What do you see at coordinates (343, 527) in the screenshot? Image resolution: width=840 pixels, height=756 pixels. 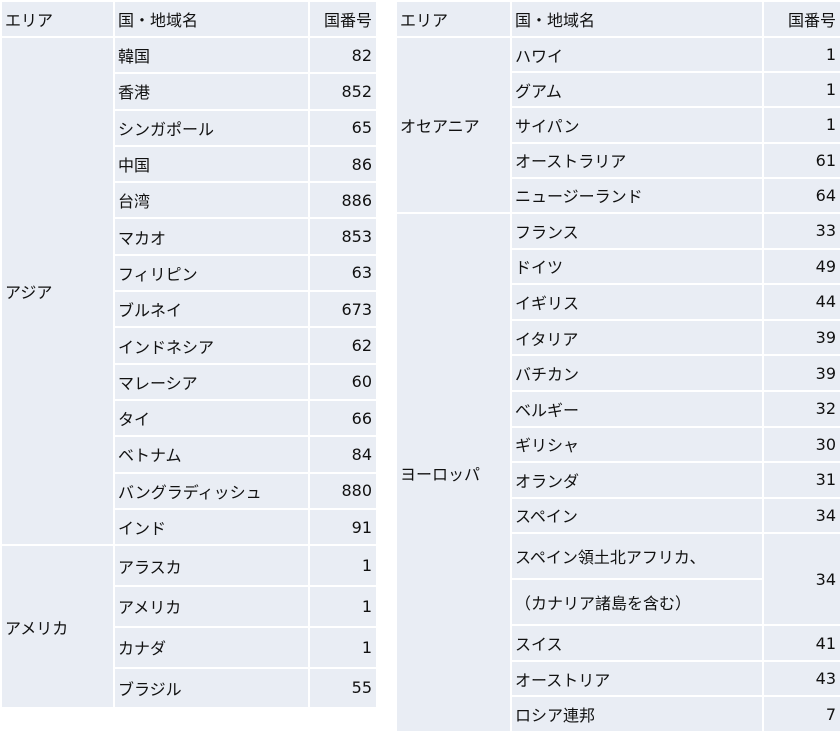 I see `country-code: 91` at bounding box center [343, 527].